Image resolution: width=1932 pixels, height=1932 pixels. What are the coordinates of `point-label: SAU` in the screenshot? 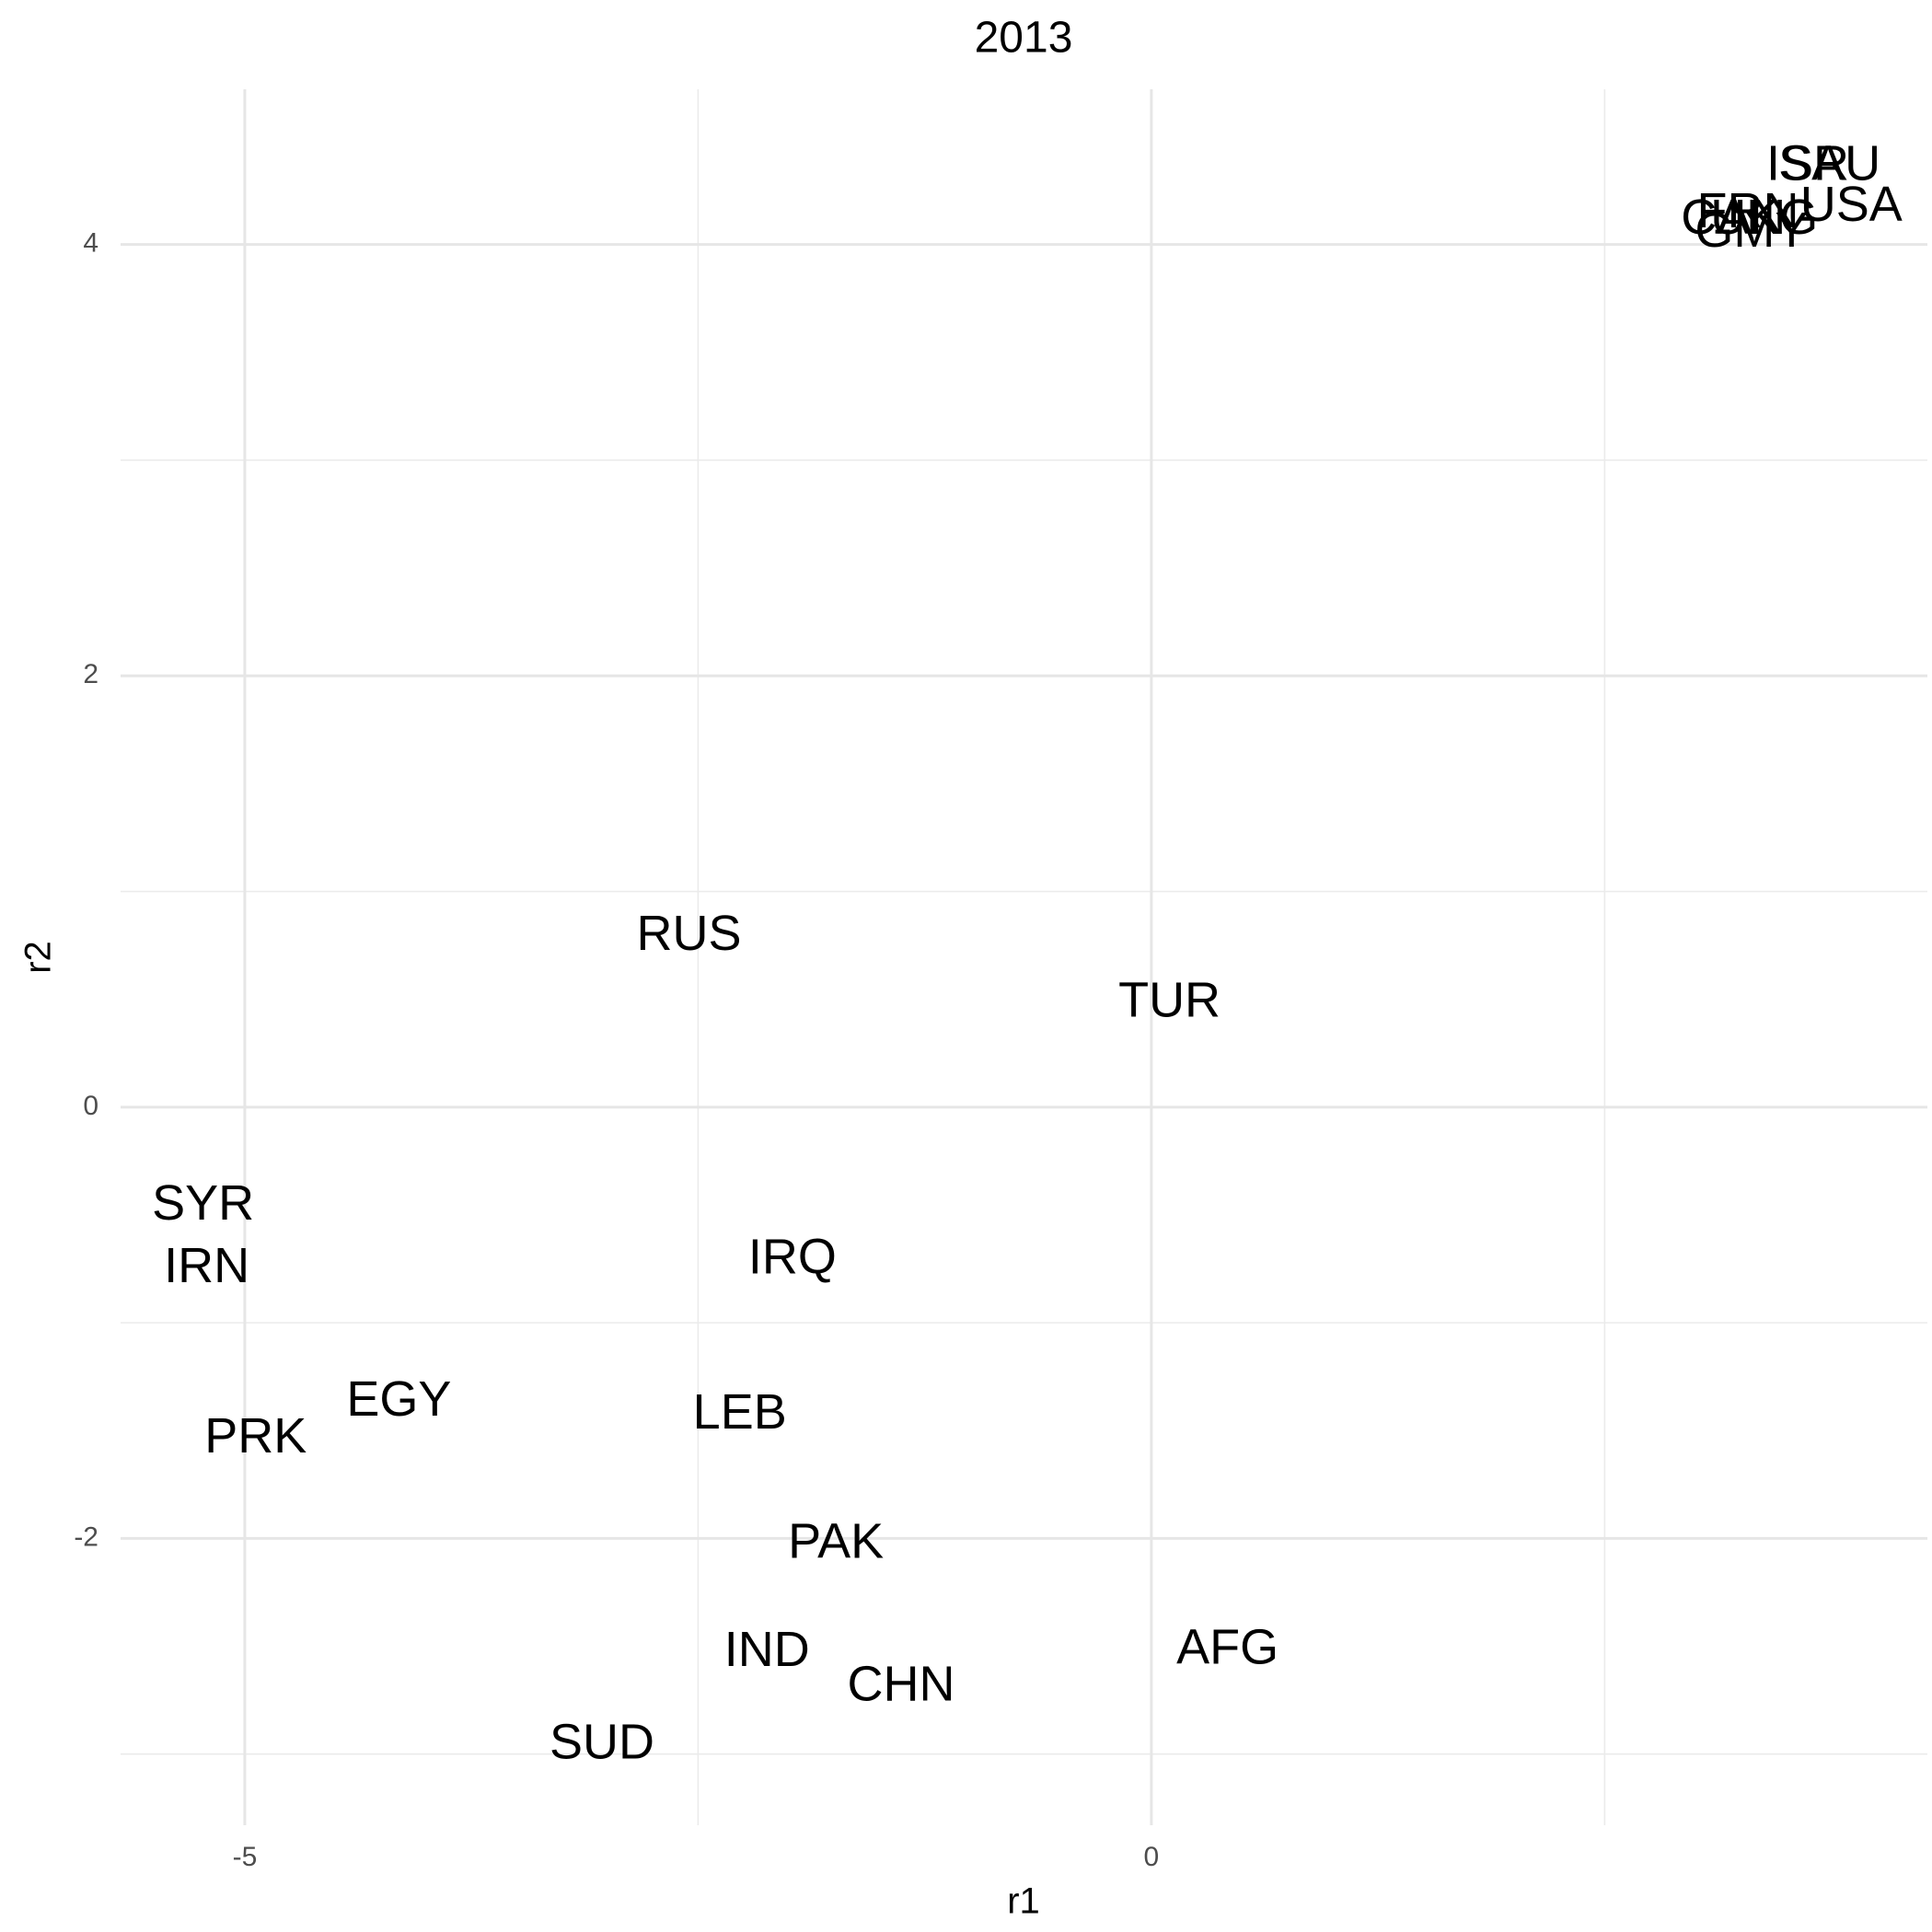 It's located at (1829, 163).